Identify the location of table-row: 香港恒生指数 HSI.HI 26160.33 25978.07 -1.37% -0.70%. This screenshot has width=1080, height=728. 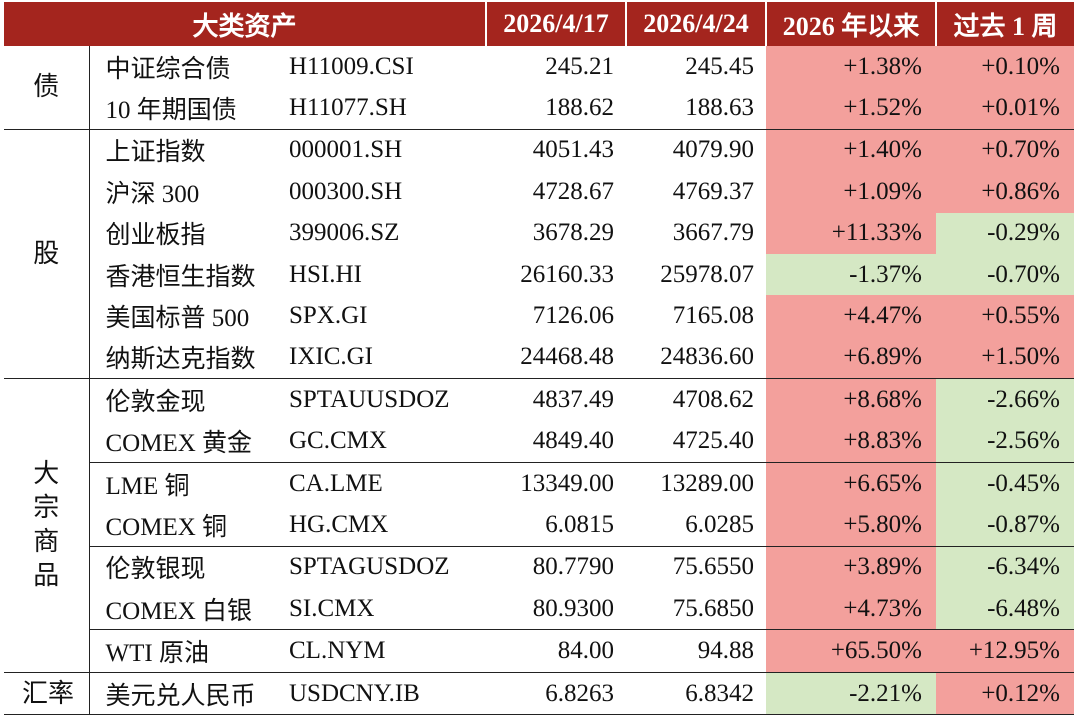
(539, 274).